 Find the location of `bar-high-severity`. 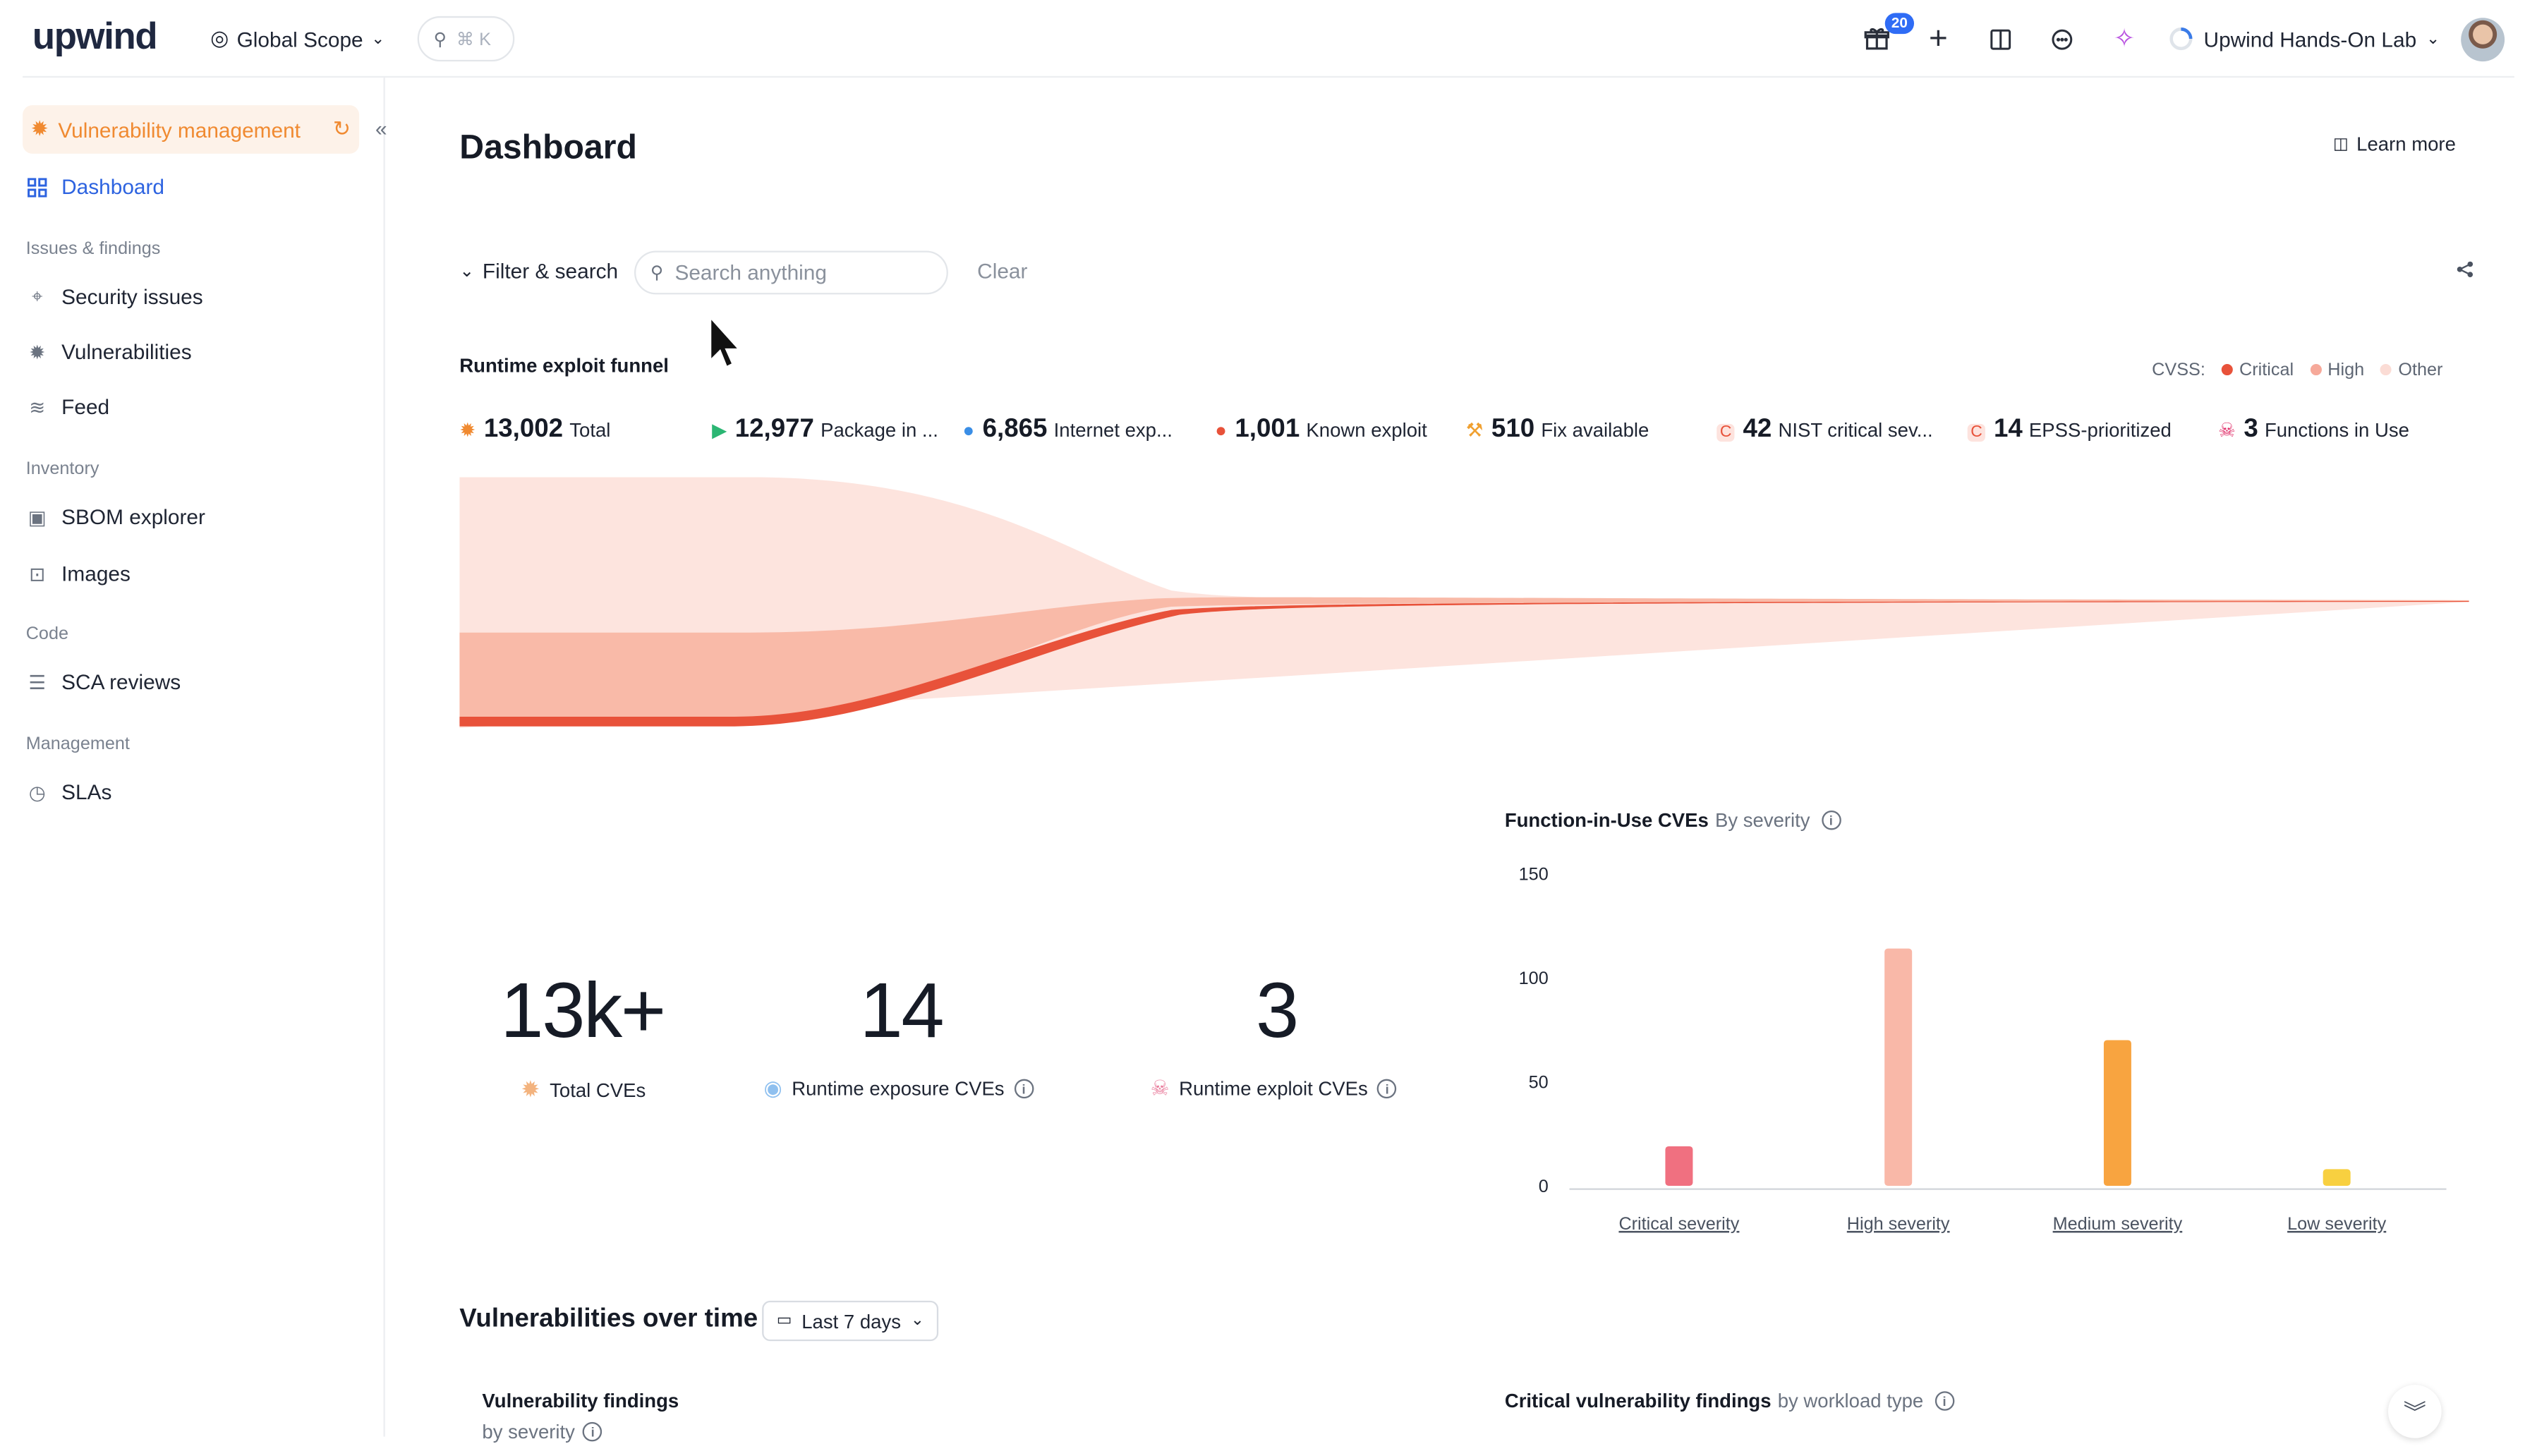

bar-high-severity is located at coordinates (1899, 1068).